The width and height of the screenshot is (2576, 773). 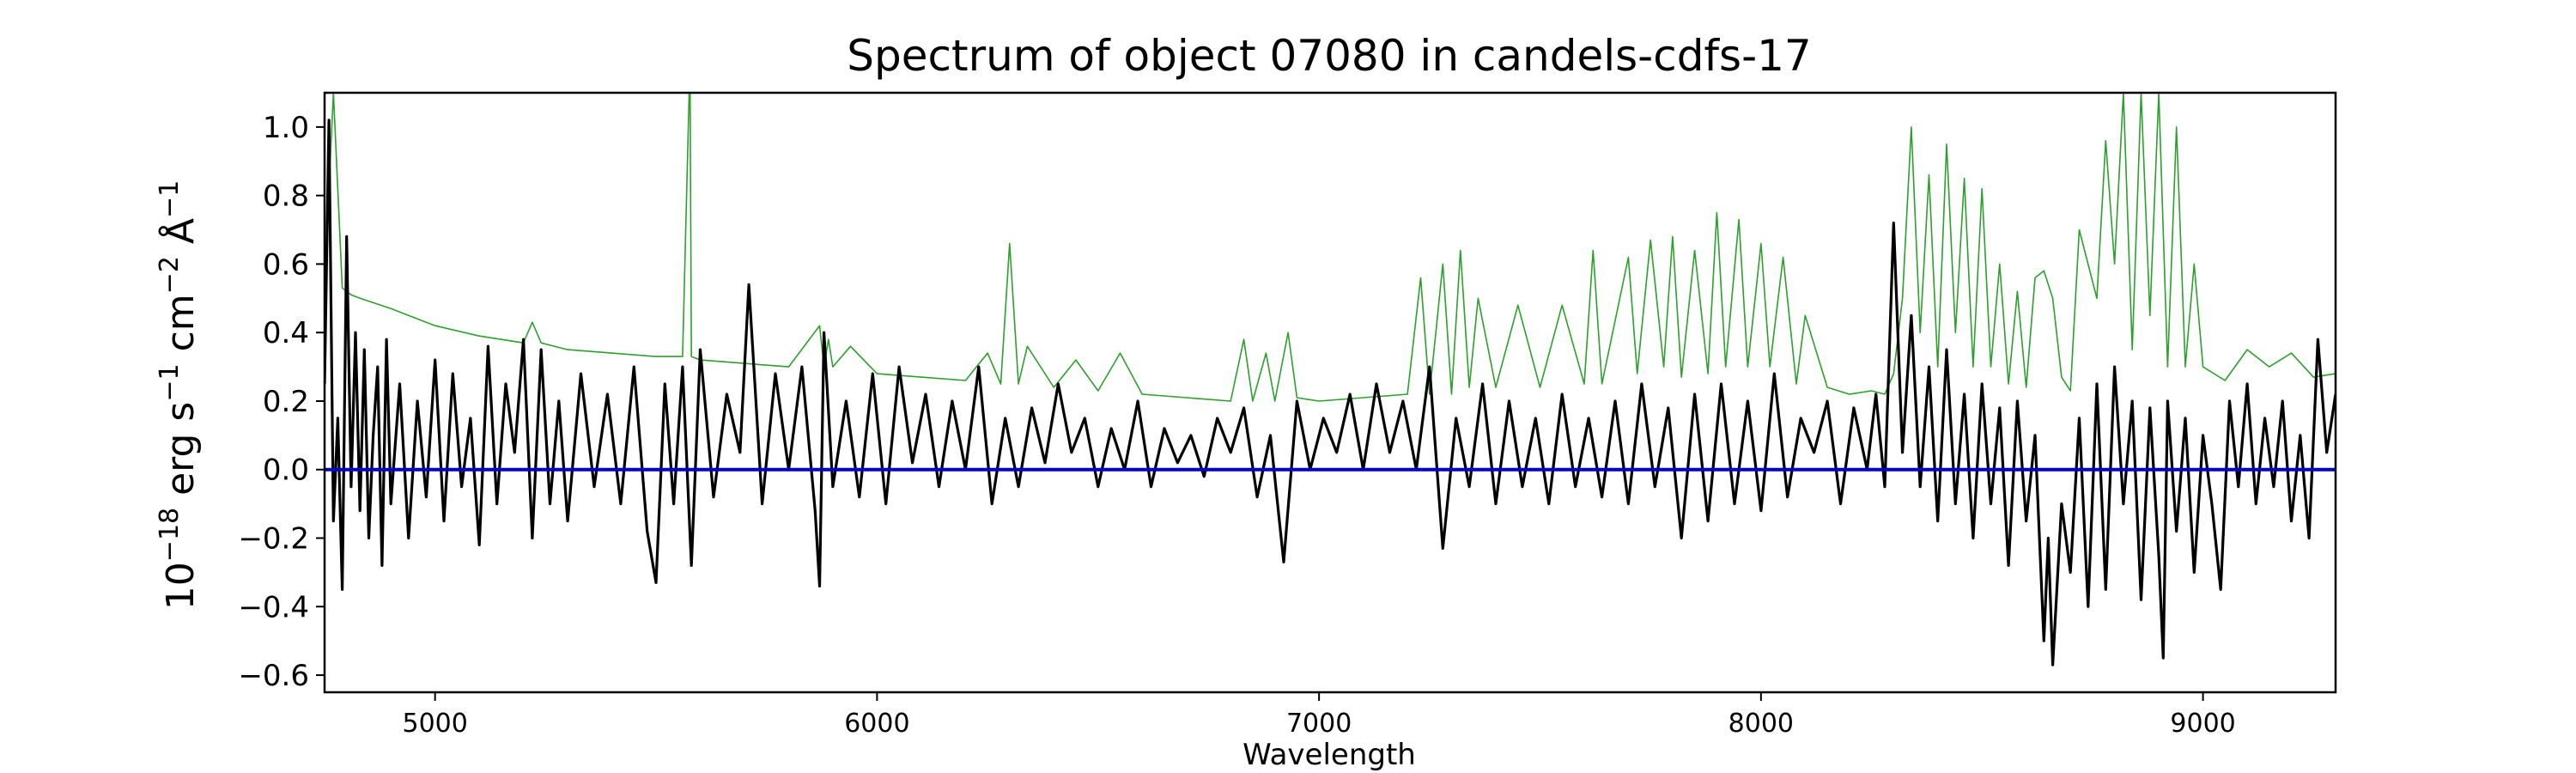 What do you see at coordinates (435, 724) in the screenshot?
I see `x-tick-label: 5000` at bounding box center [435, 724].